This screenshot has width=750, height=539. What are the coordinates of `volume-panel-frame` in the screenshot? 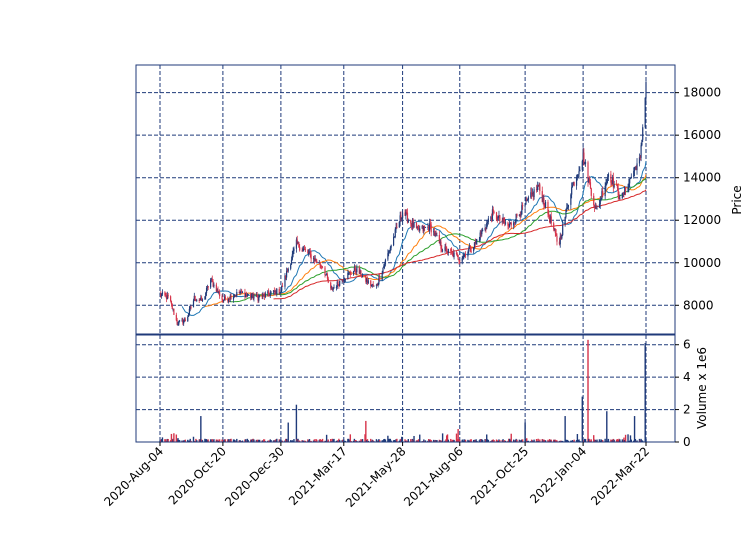 It's located at (405, 388).